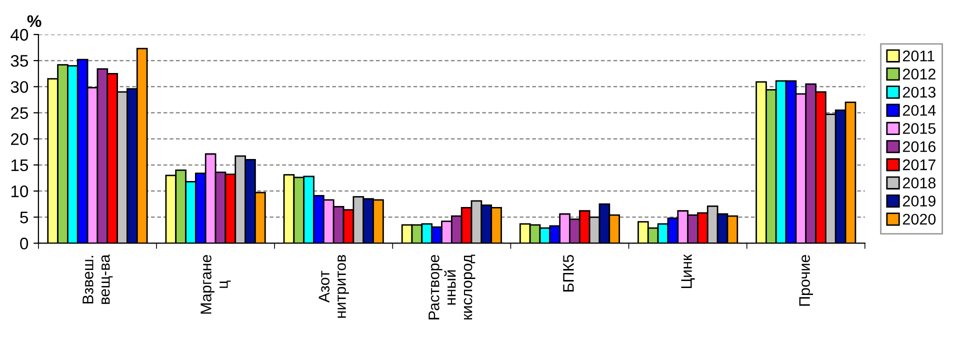  I want to click on x-tick-label: Азот нитритов, so click(333, 286).